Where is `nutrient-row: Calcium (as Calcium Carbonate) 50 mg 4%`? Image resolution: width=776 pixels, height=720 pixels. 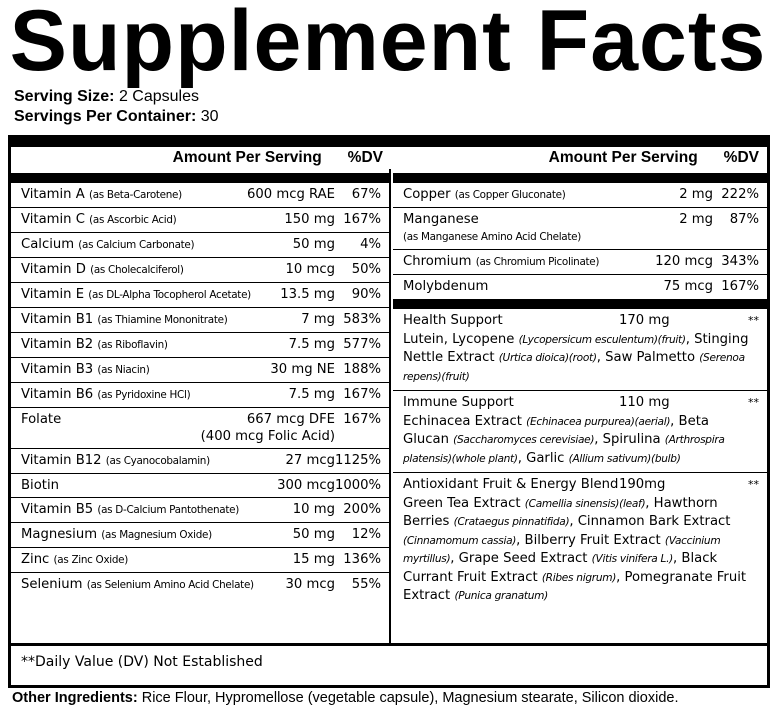 nutrient-row: Calcium (as Calcium Carbonate) 50 mg 4% is located at coordinates (200, 245).